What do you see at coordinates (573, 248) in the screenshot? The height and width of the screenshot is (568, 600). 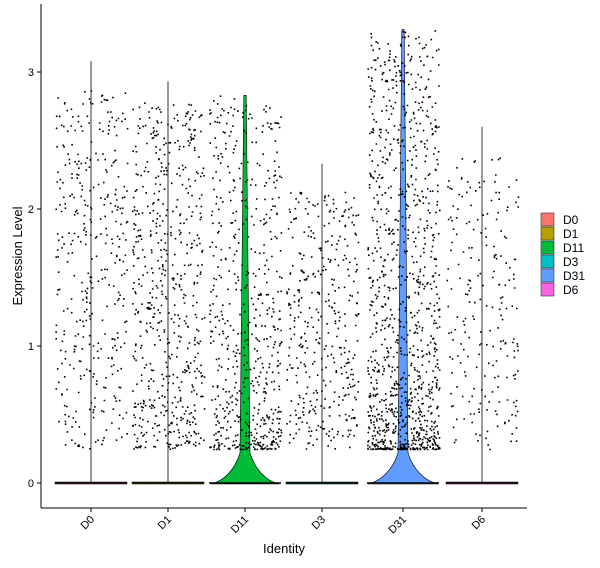 I see `legend-label: D11` at bounding box center [573, 248].